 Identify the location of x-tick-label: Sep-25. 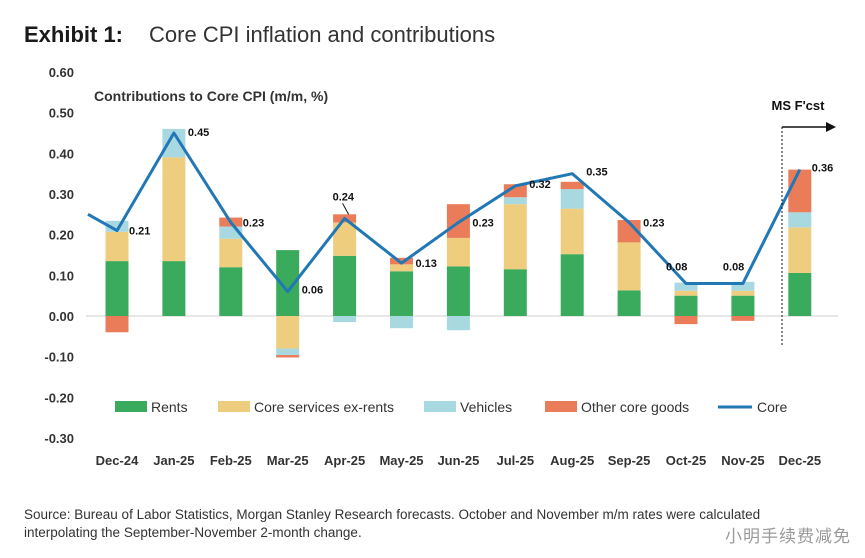
(629, 460).